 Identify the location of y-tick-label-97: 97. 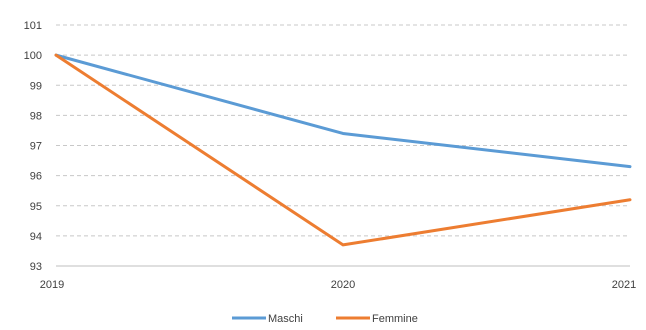
(36, 147).